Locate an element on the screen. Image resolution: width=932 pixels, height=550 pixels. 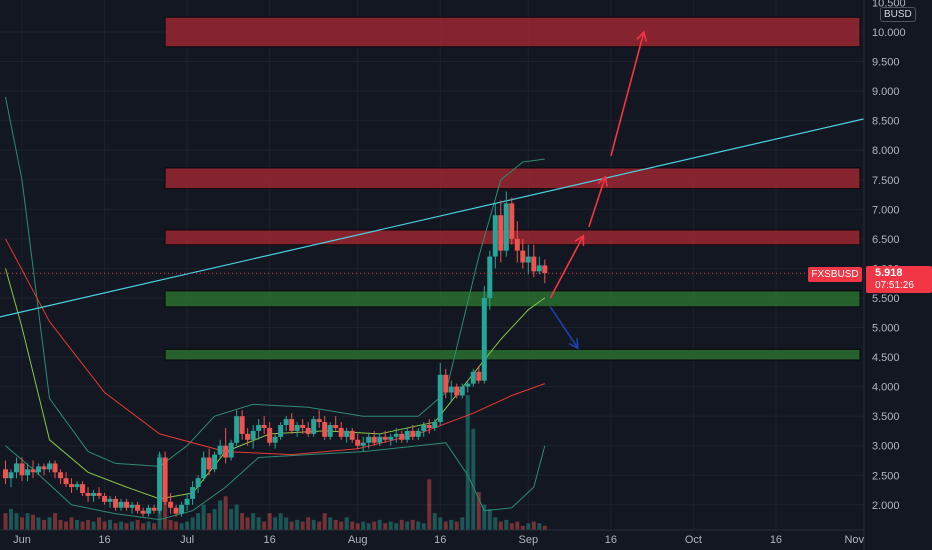
y-tick-label: 3.000 is located at coordinates (886, 447).